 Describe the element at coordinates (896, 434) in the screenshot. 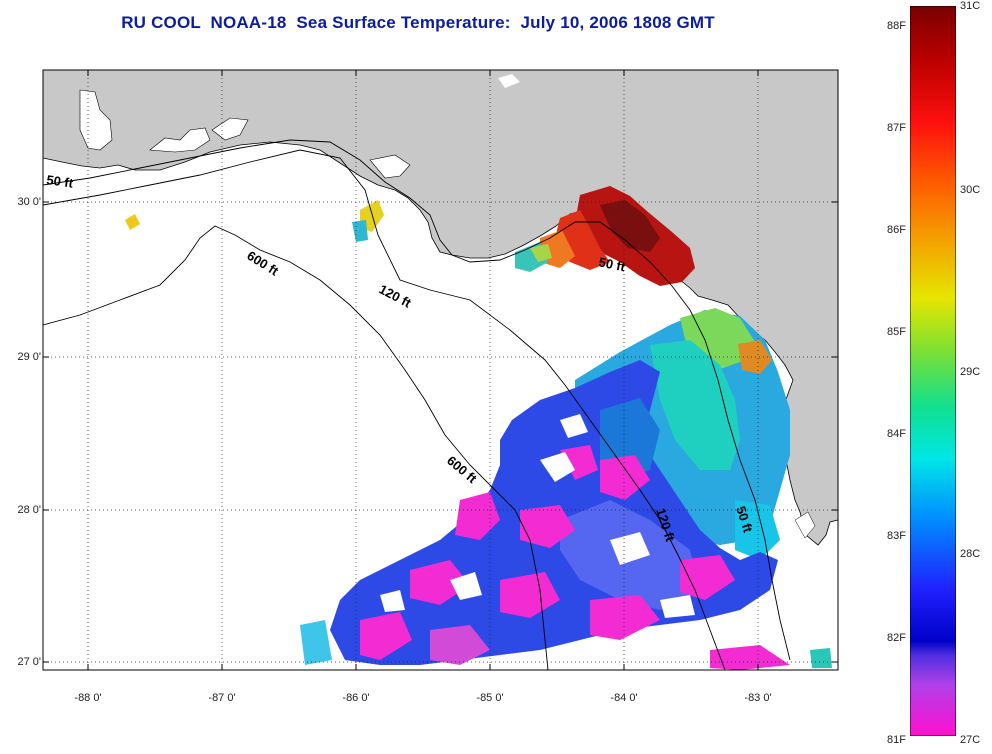

I see `cb-f-84: 84F` at that location.